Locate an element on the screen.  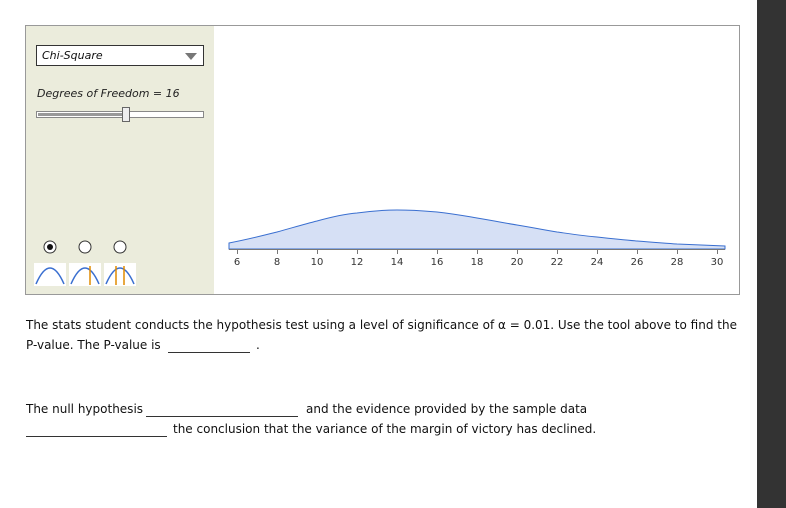
dropdown-box is located at coordinates (120, 55).